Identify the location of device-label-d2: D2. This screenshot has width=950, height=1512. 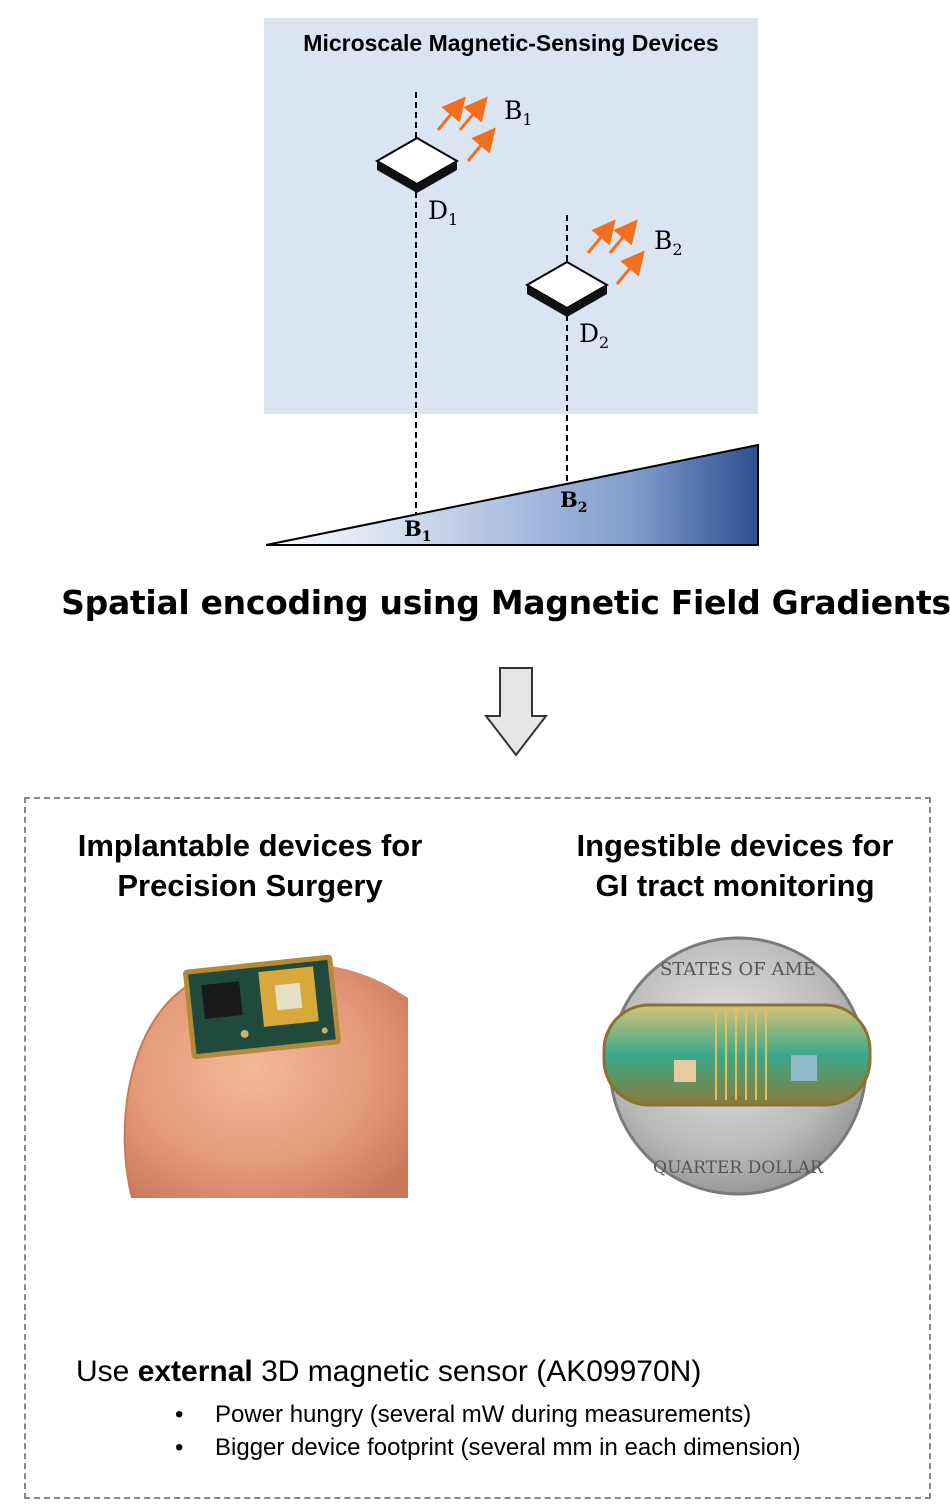
(594, 335).